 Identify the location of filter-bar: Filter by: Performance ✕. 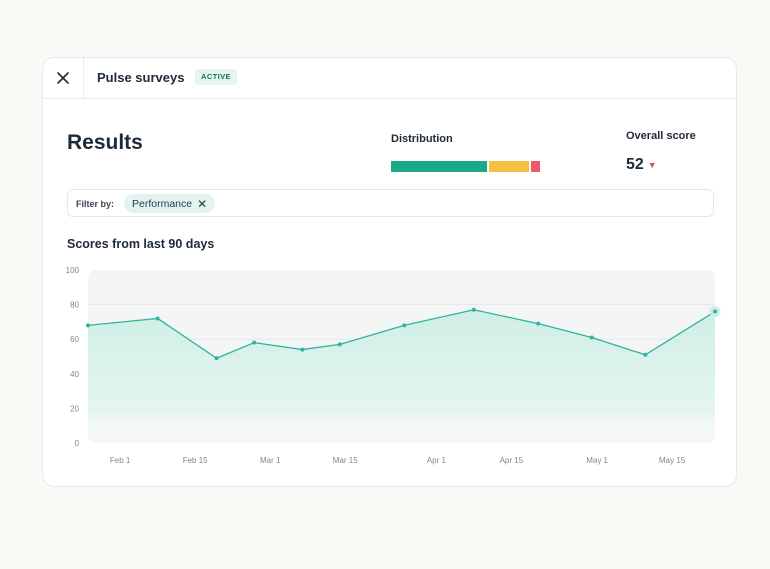
(390, 203).